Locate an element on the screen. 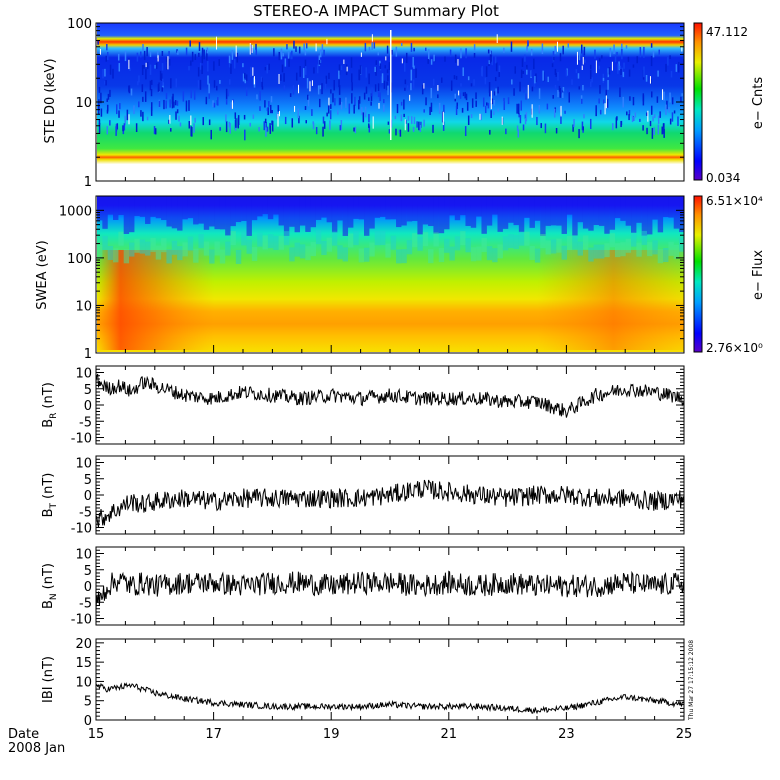  date-label: Date is located at coordinates (23, 734).